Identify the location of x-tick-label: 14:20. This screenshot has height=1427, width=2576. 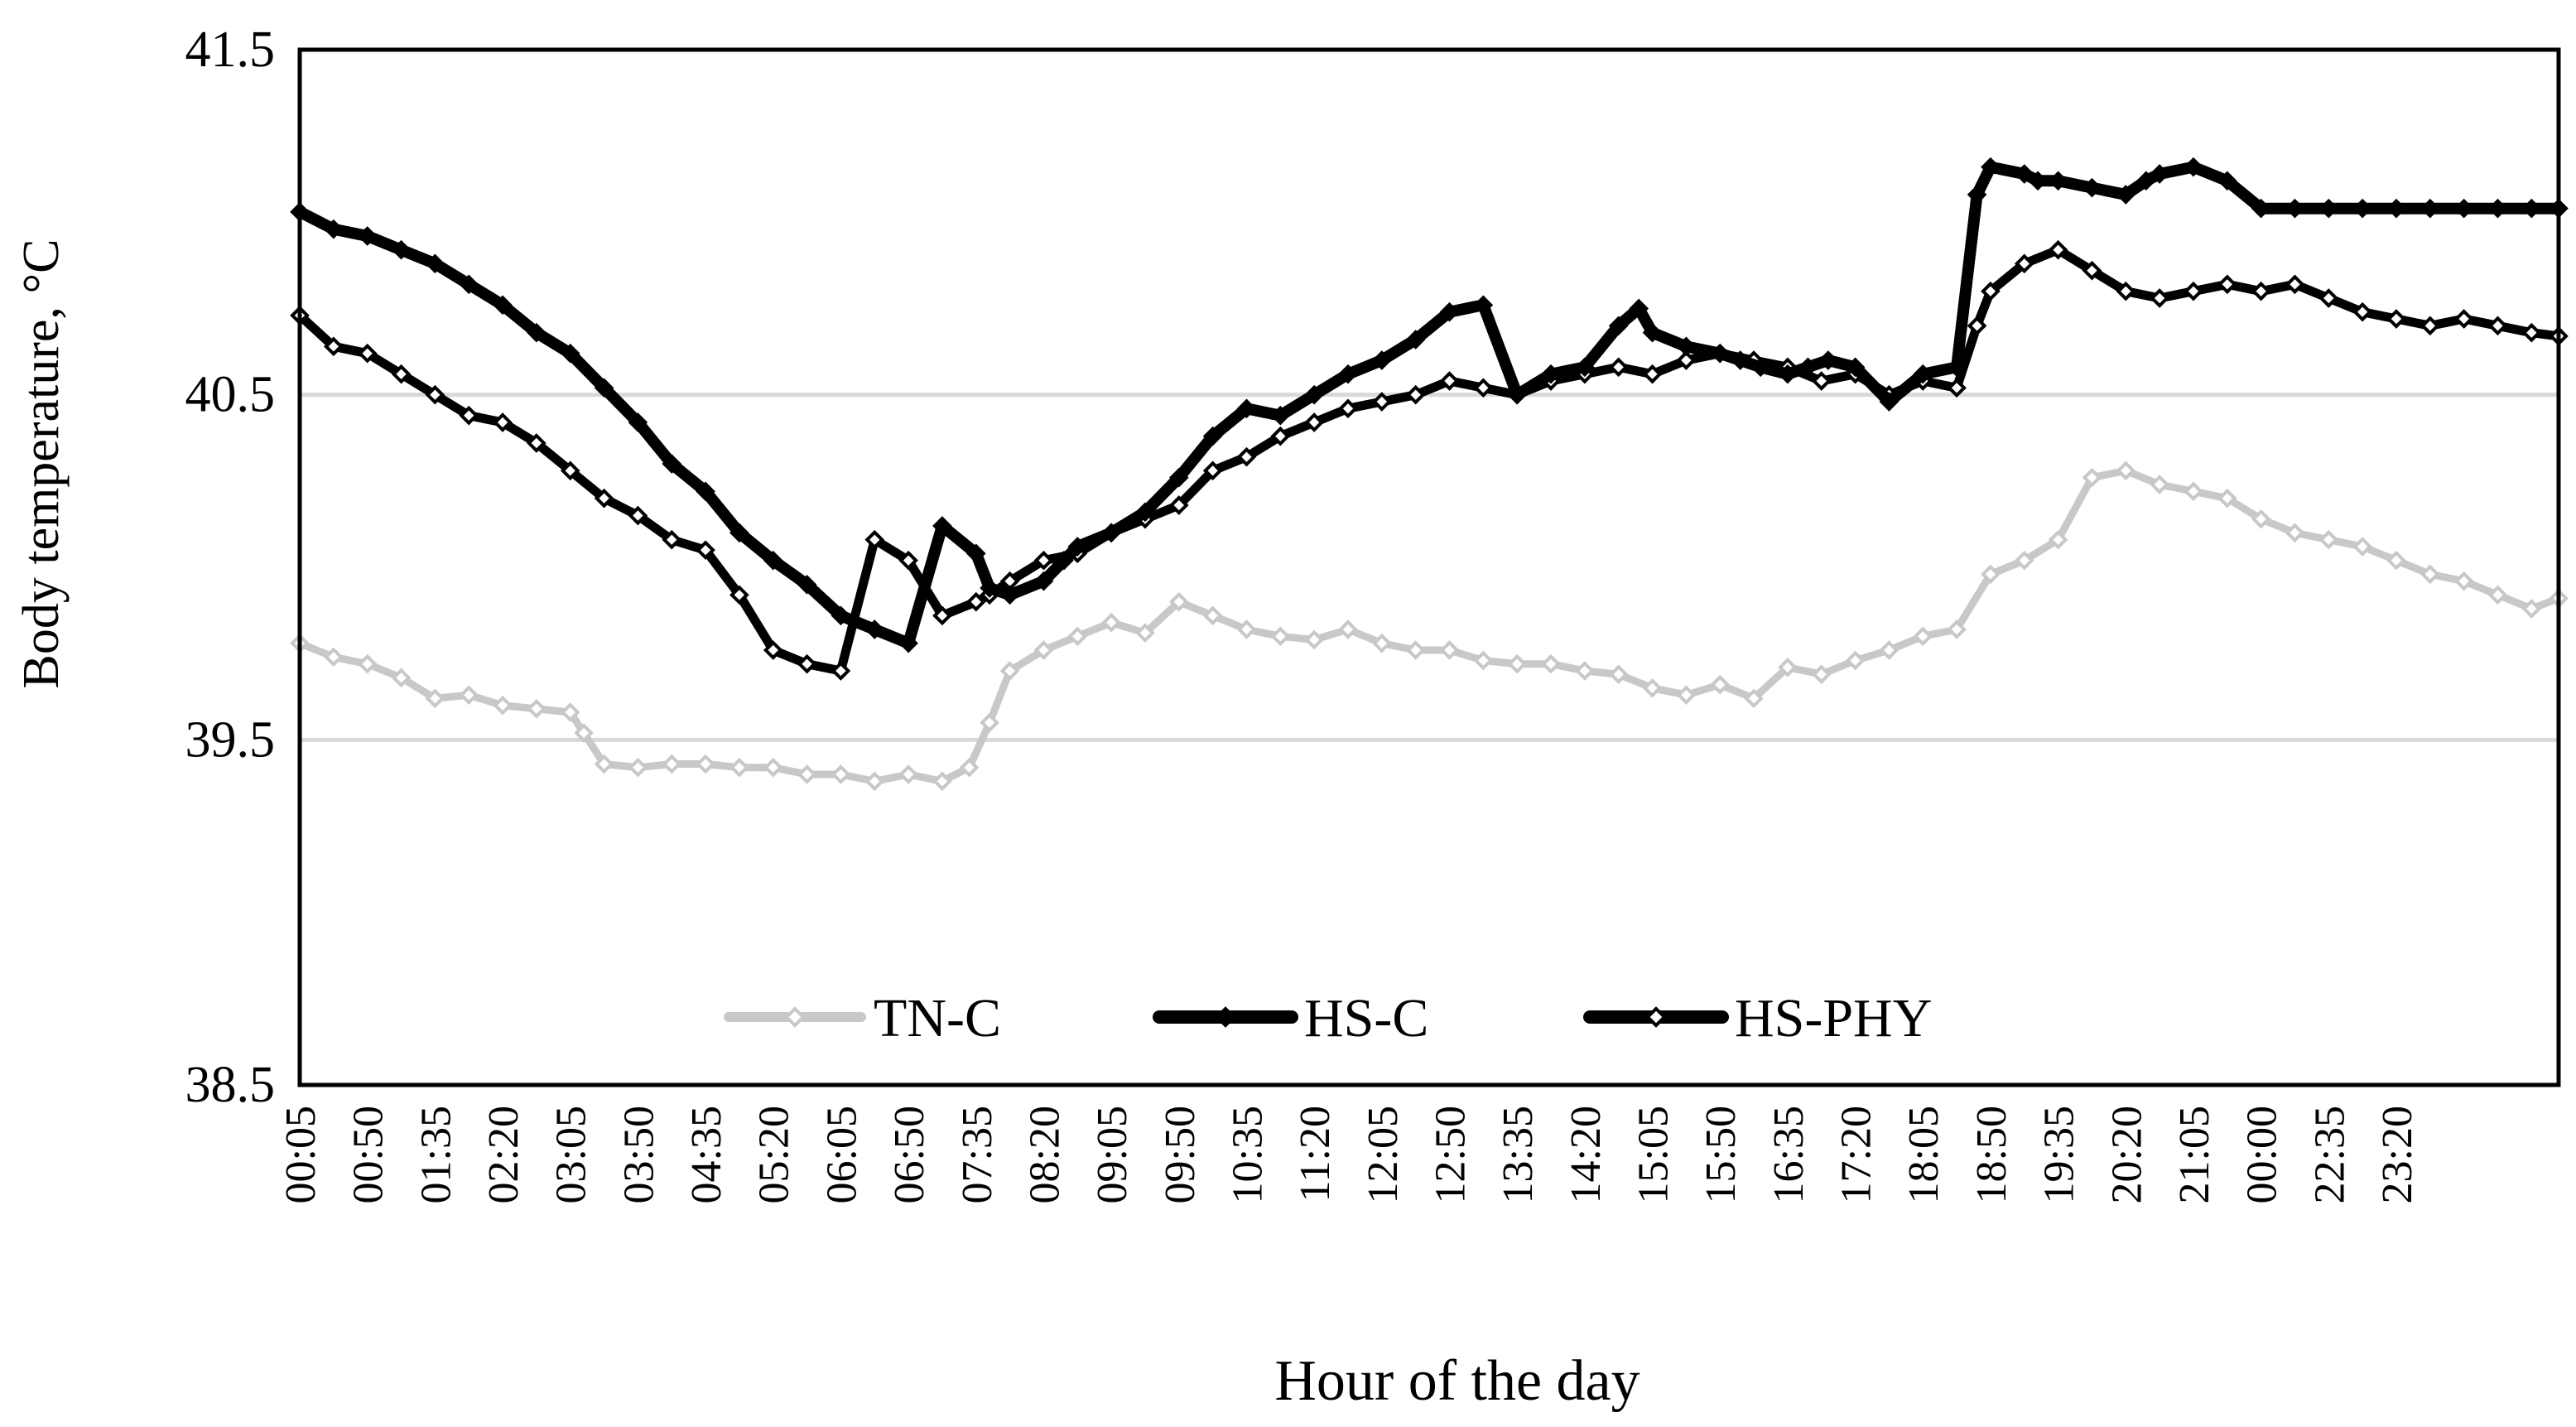
(1586, 1154).